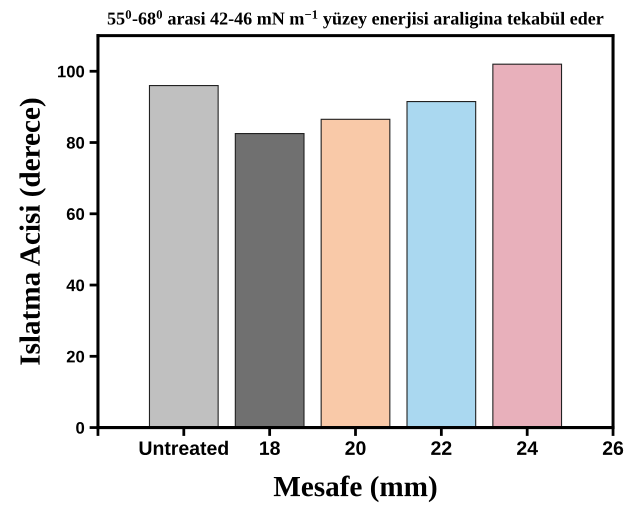 This screenshot has width=632, height=509. What do you see at coordinates (355, 489) in the screenshot?
I see `x-axis-title: Mesafe (mm)` at bounding box center [355, 489].